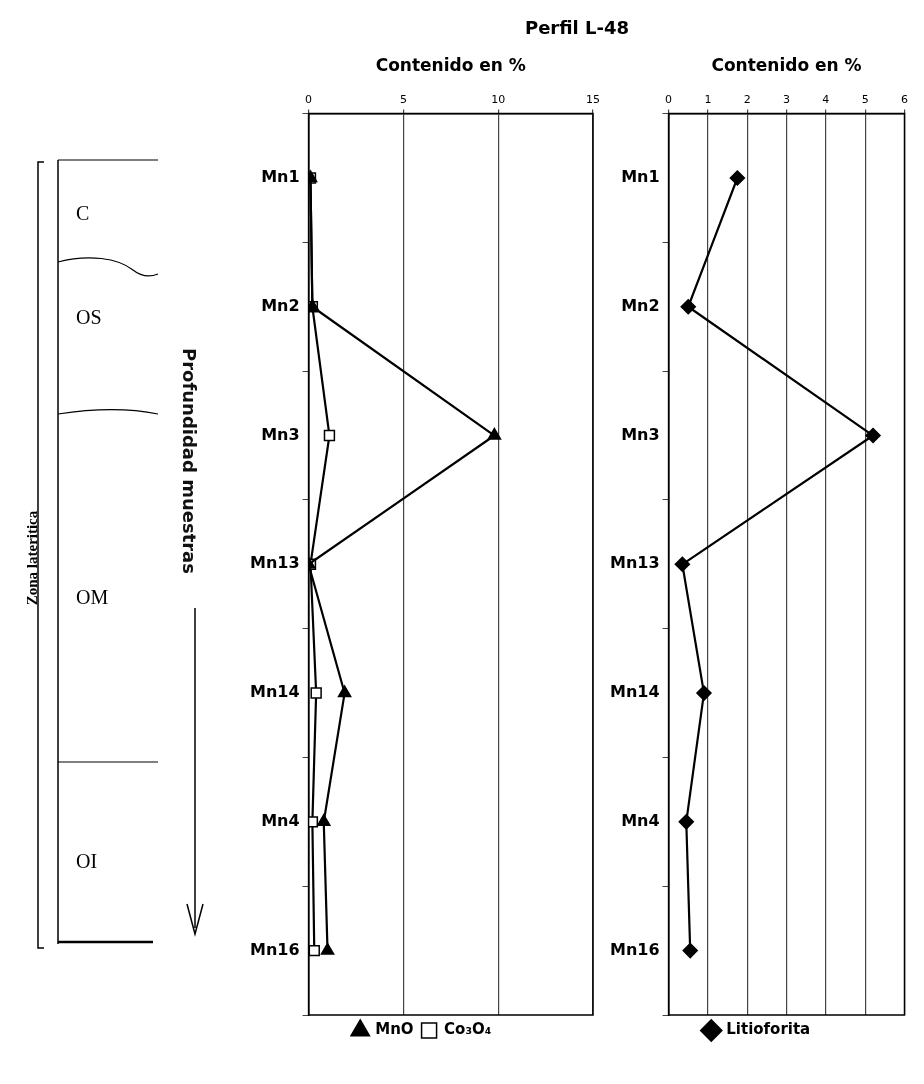 This screenshot has height=1084, width=924. What do you see at coordinates (498, 99) in the screenshot?
I see `x-tick-label: 10` at bounding box center [498, 99].